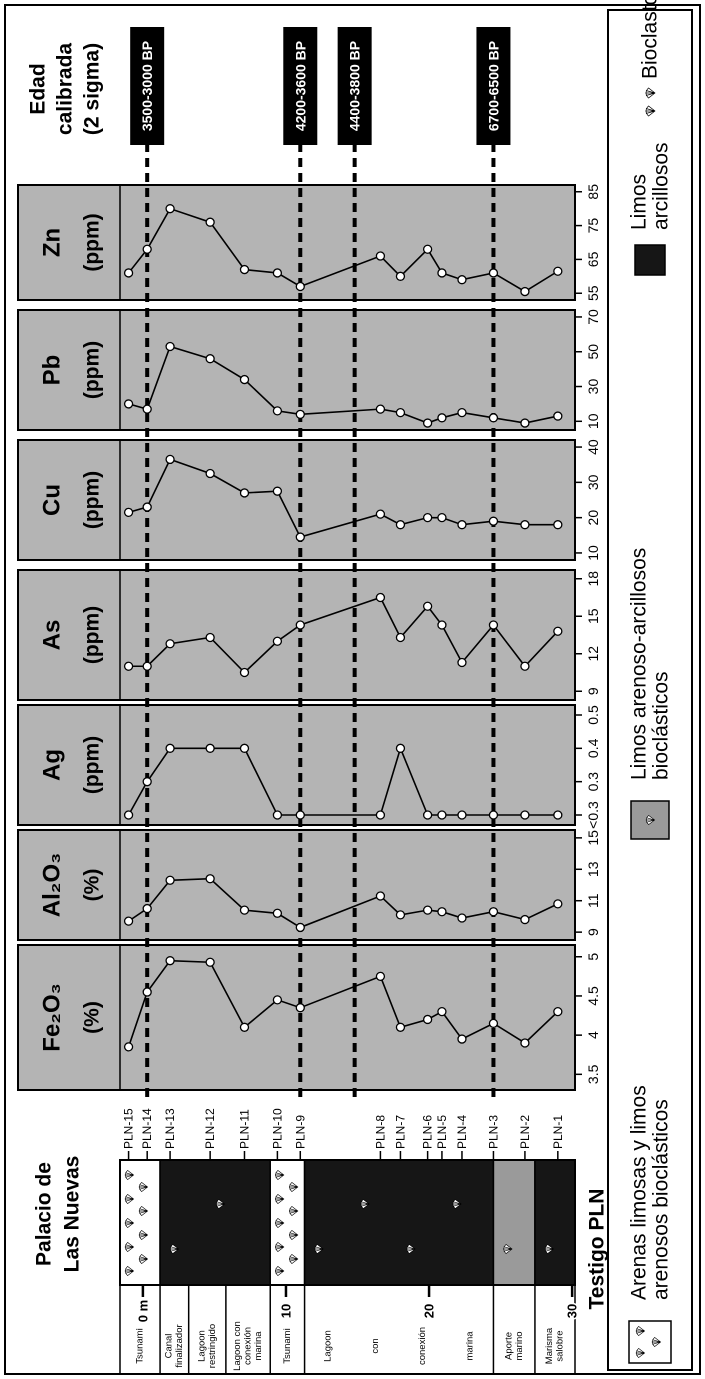 The height and width of the screenshot is (1379, 705). I want to click on panel-unit: (%), so click(92, 885).